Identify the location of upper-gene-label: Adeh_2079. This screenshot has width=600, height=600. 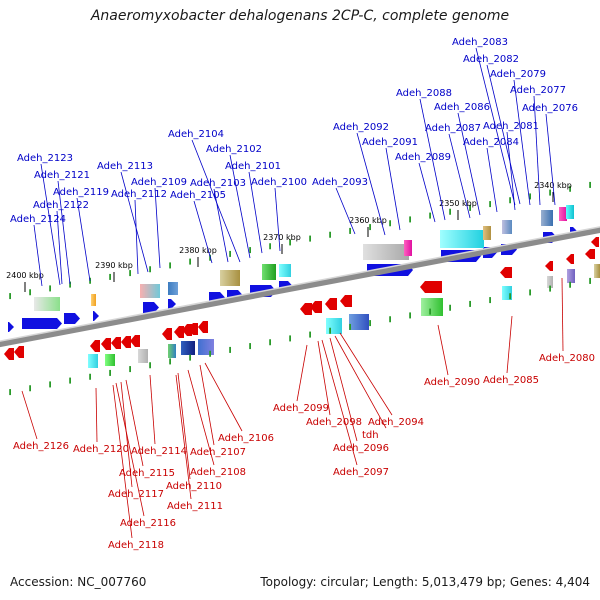
(518, 74).